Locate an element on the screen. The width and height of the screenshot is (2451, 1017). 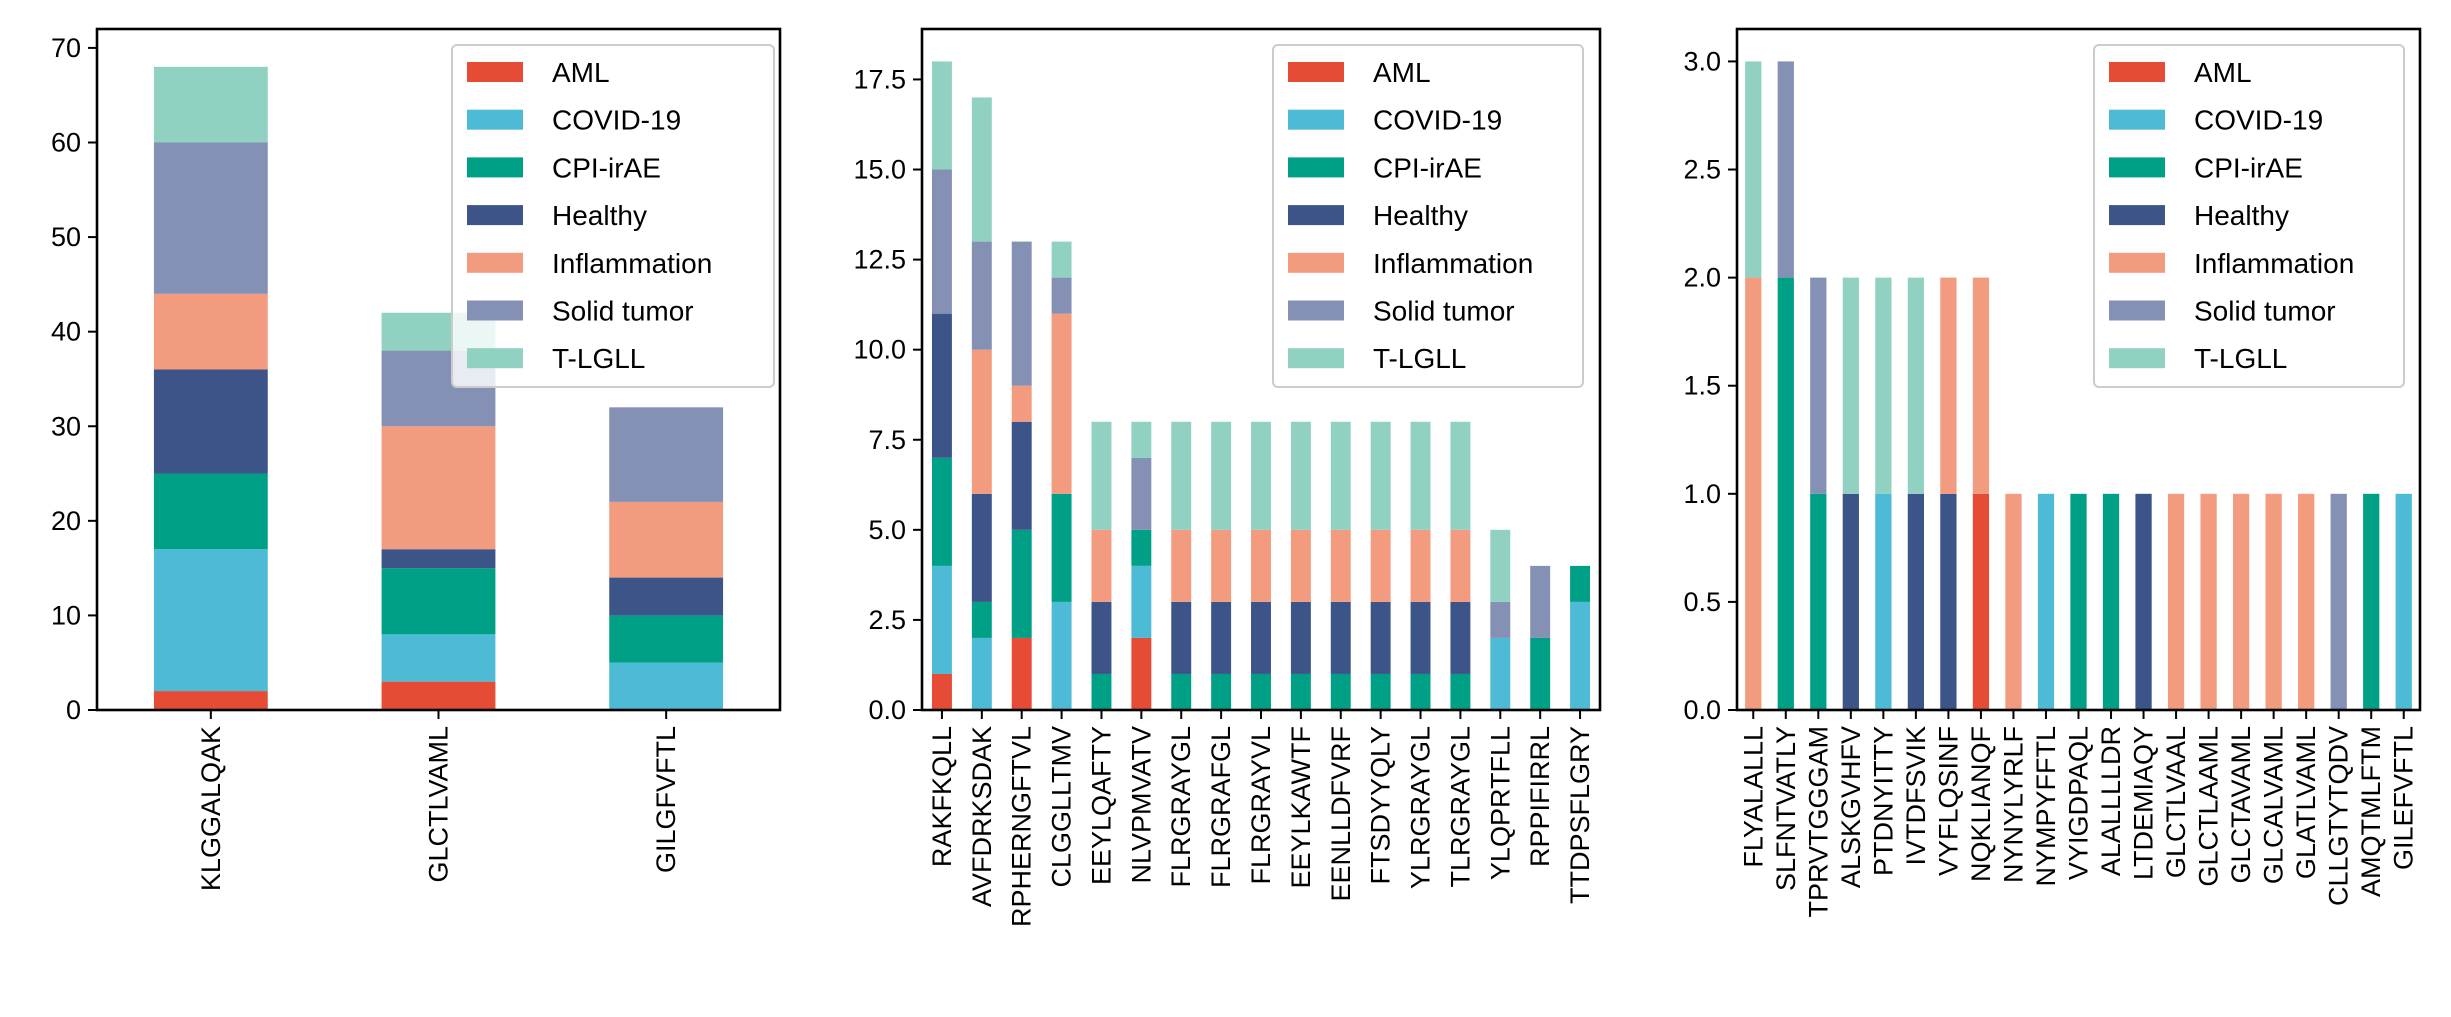
x-tick-label: KLGGALQAK is located at coordinates (211, 808).